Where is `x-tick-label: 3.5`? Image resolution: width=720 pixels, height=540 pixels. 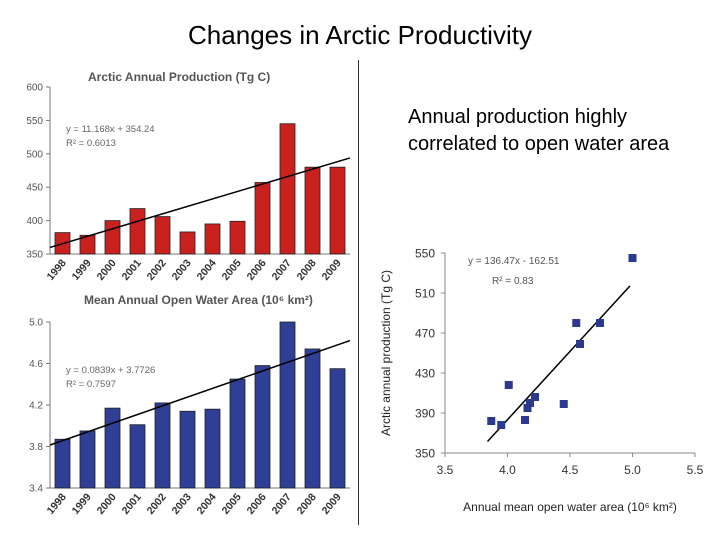
x-tick-label: 3.5 is located at coordinates (445, 470).